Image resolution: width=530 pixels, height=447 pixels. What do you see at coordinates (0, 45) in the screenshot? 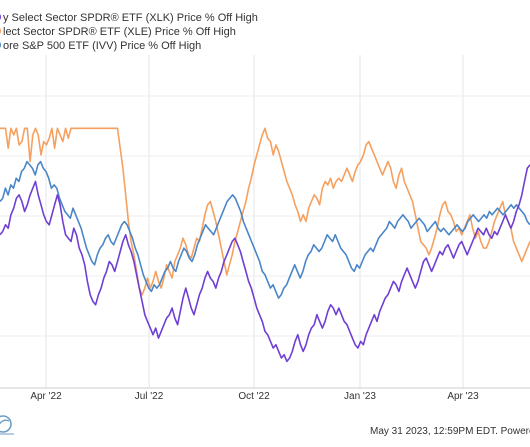
I see `legend-marker-ivv` at bounding box center [0, 45].